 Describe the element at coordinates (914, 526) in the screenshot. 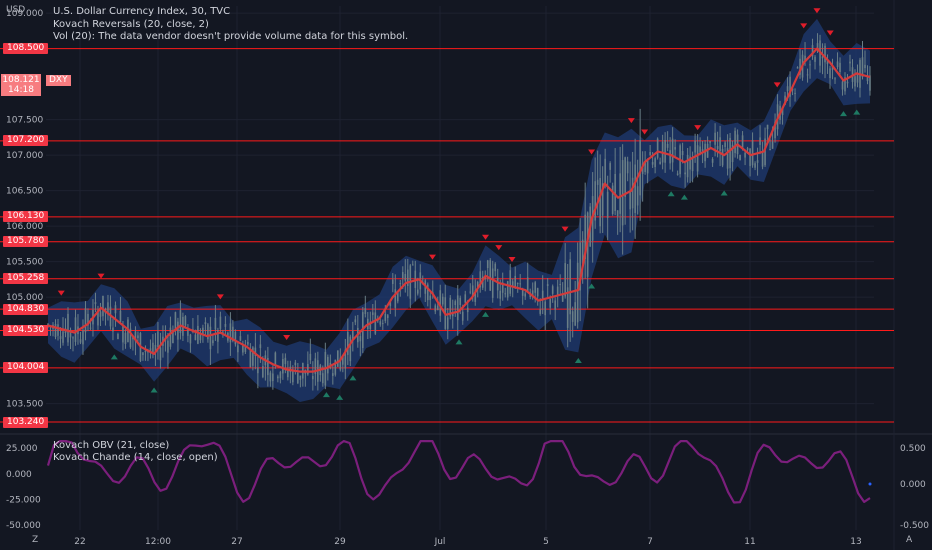

I see `osc-right-tick-label: -0.500` at that location.